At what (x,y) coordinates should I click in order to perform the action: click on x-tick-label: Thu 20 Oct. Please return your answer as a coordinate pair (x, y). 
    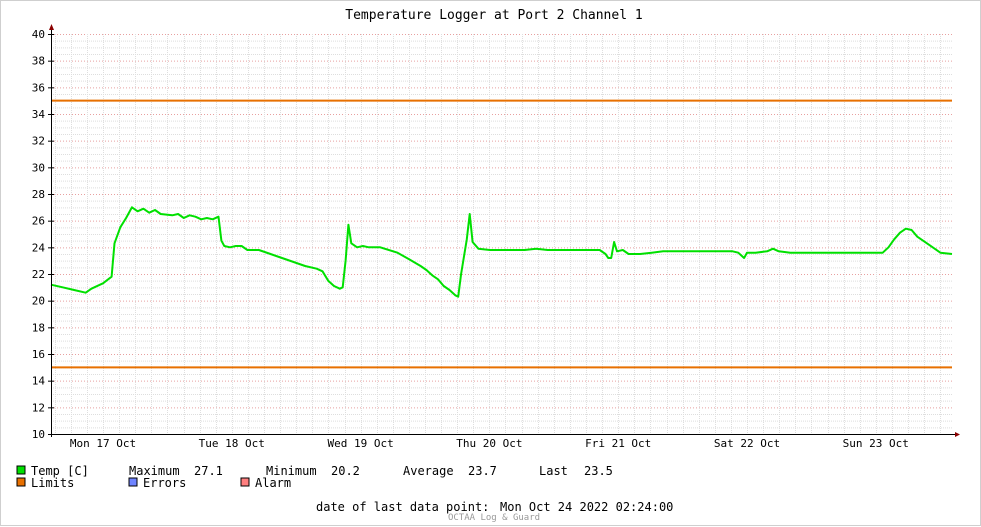
    Looking at the image, I should click on (489, 443).